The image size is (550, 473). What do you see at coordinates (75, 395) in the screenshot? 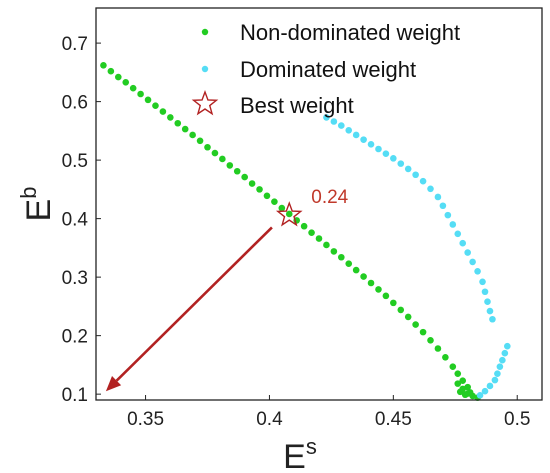
I see `y-tick-label: 0.1` at bounding box center [75, 395].